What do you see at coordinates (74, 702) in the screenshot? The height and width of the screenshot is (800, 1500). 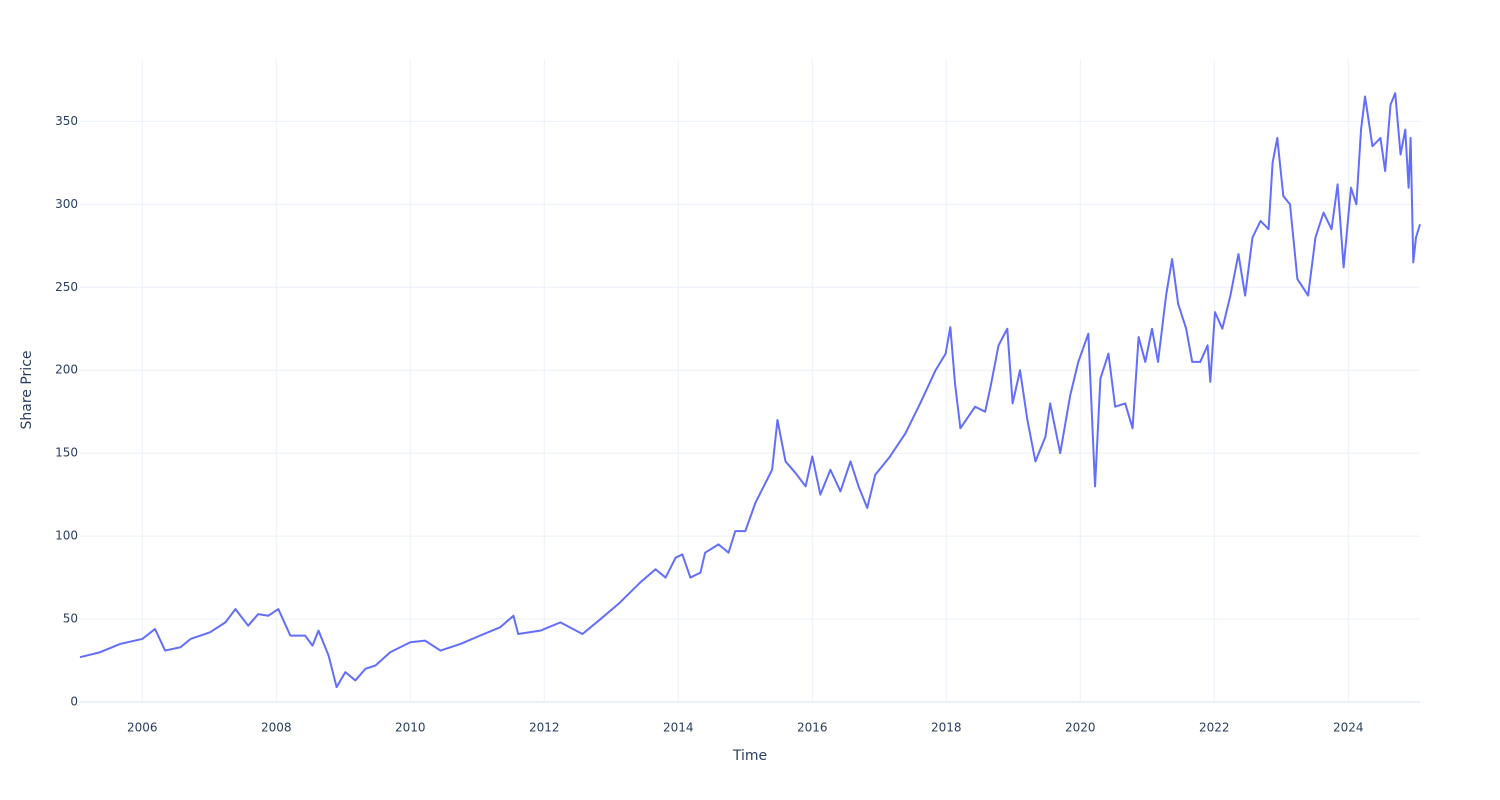 I see `y-tick-label: 0` at bounding box center [74, 702].